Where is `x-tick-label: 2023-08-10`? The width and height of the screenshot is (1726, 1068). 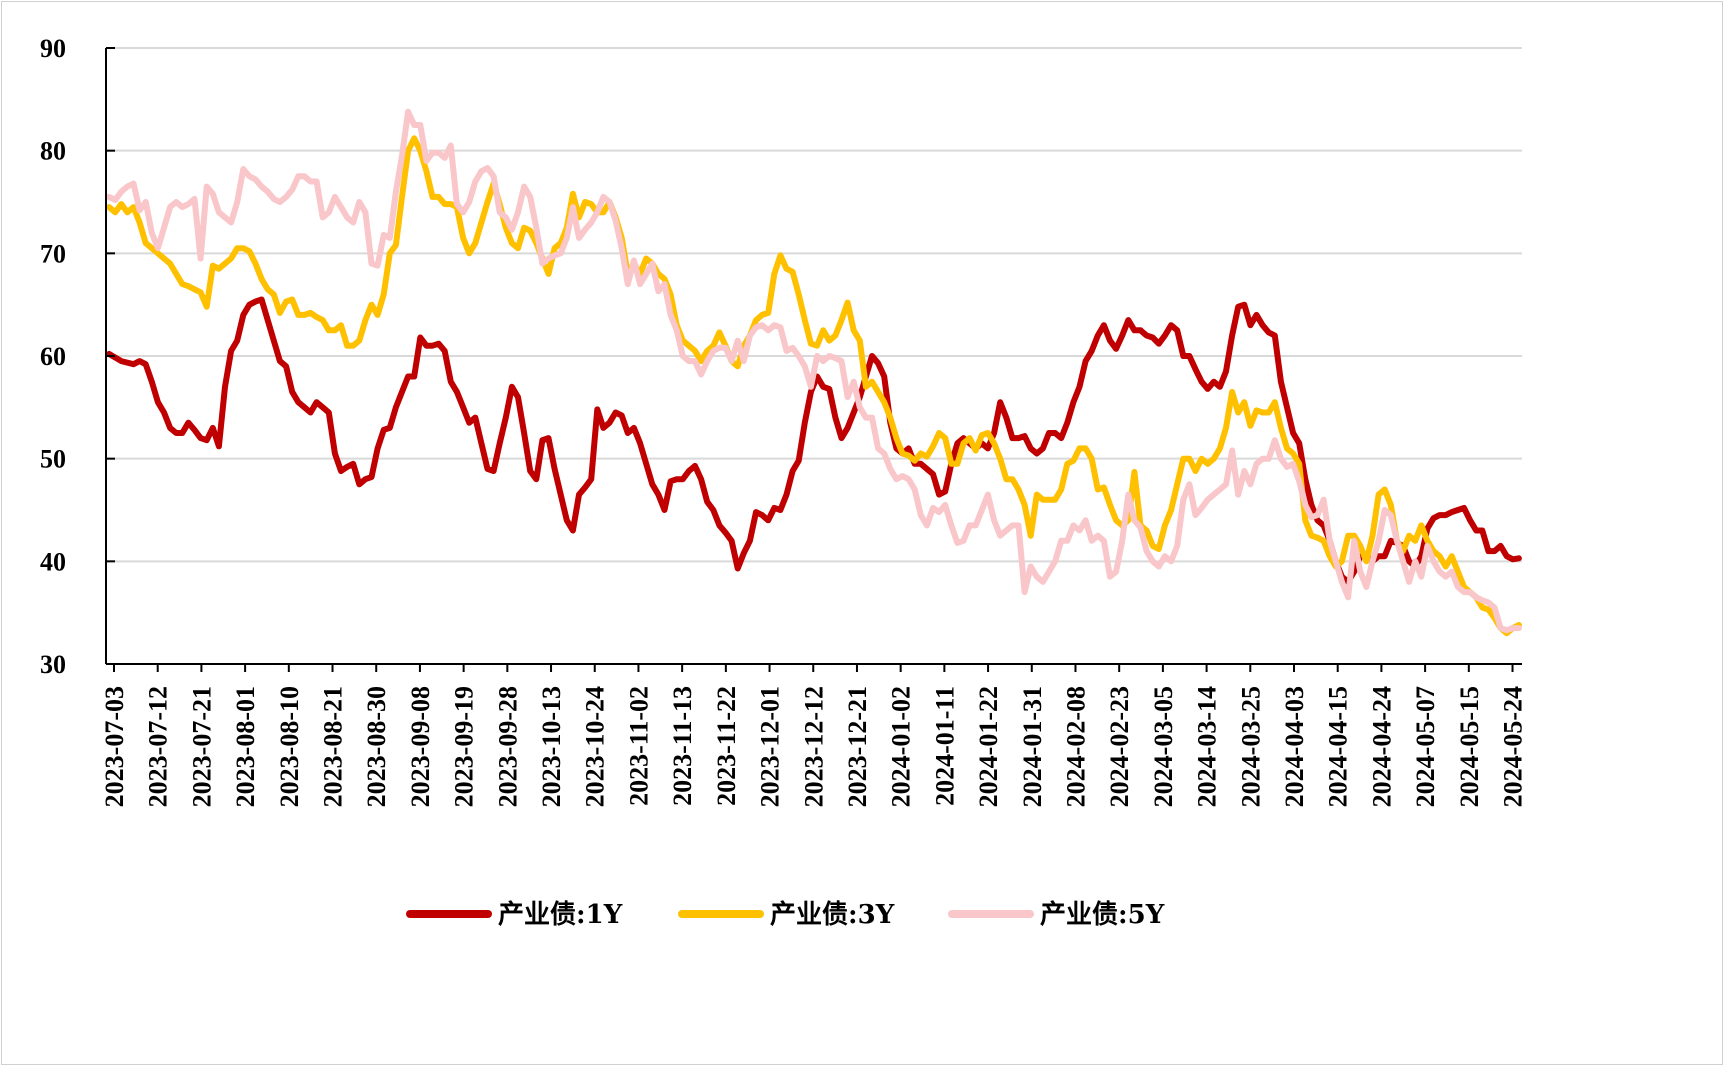
x-tick-label: 2023-08-10 is located at coordinates (289, 746).